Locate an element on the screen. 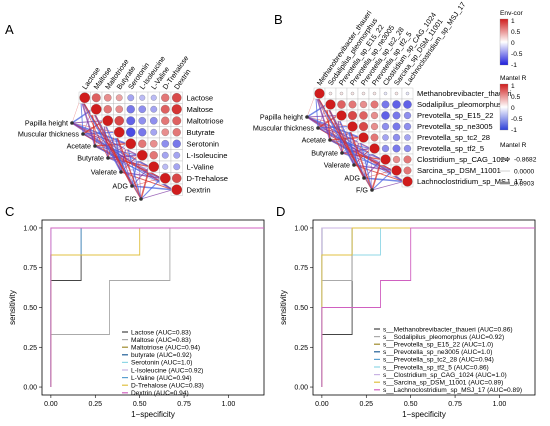 The image size is (550, 426). env-factor-label: F/G is located at coordinates (131, 199).